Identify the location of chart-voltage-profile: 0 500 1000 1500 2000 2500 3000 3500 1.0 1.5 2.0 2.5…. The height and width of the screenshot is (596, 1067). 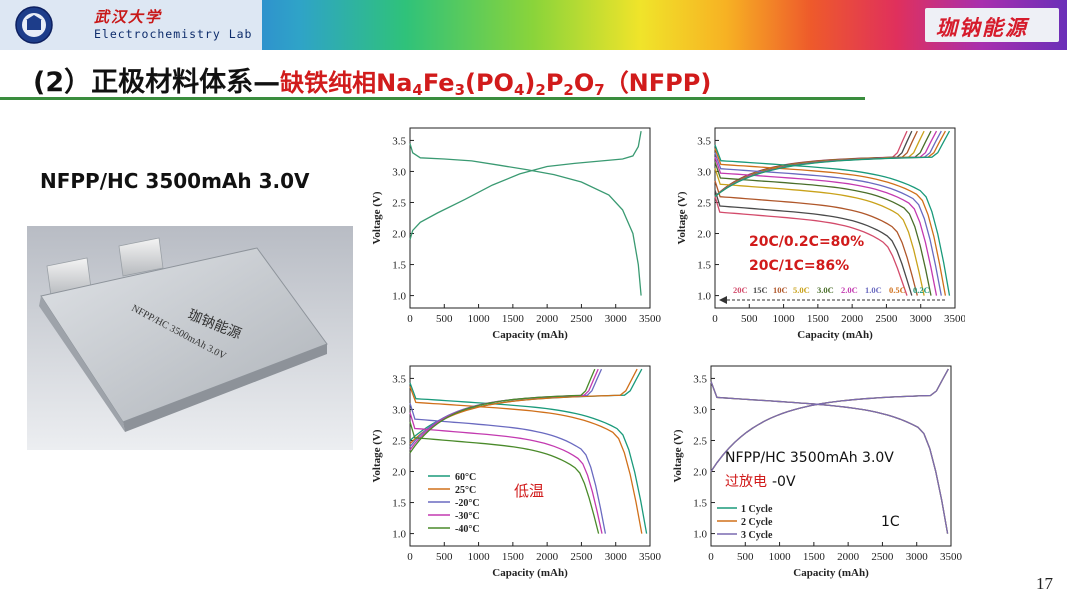
(516, 234).